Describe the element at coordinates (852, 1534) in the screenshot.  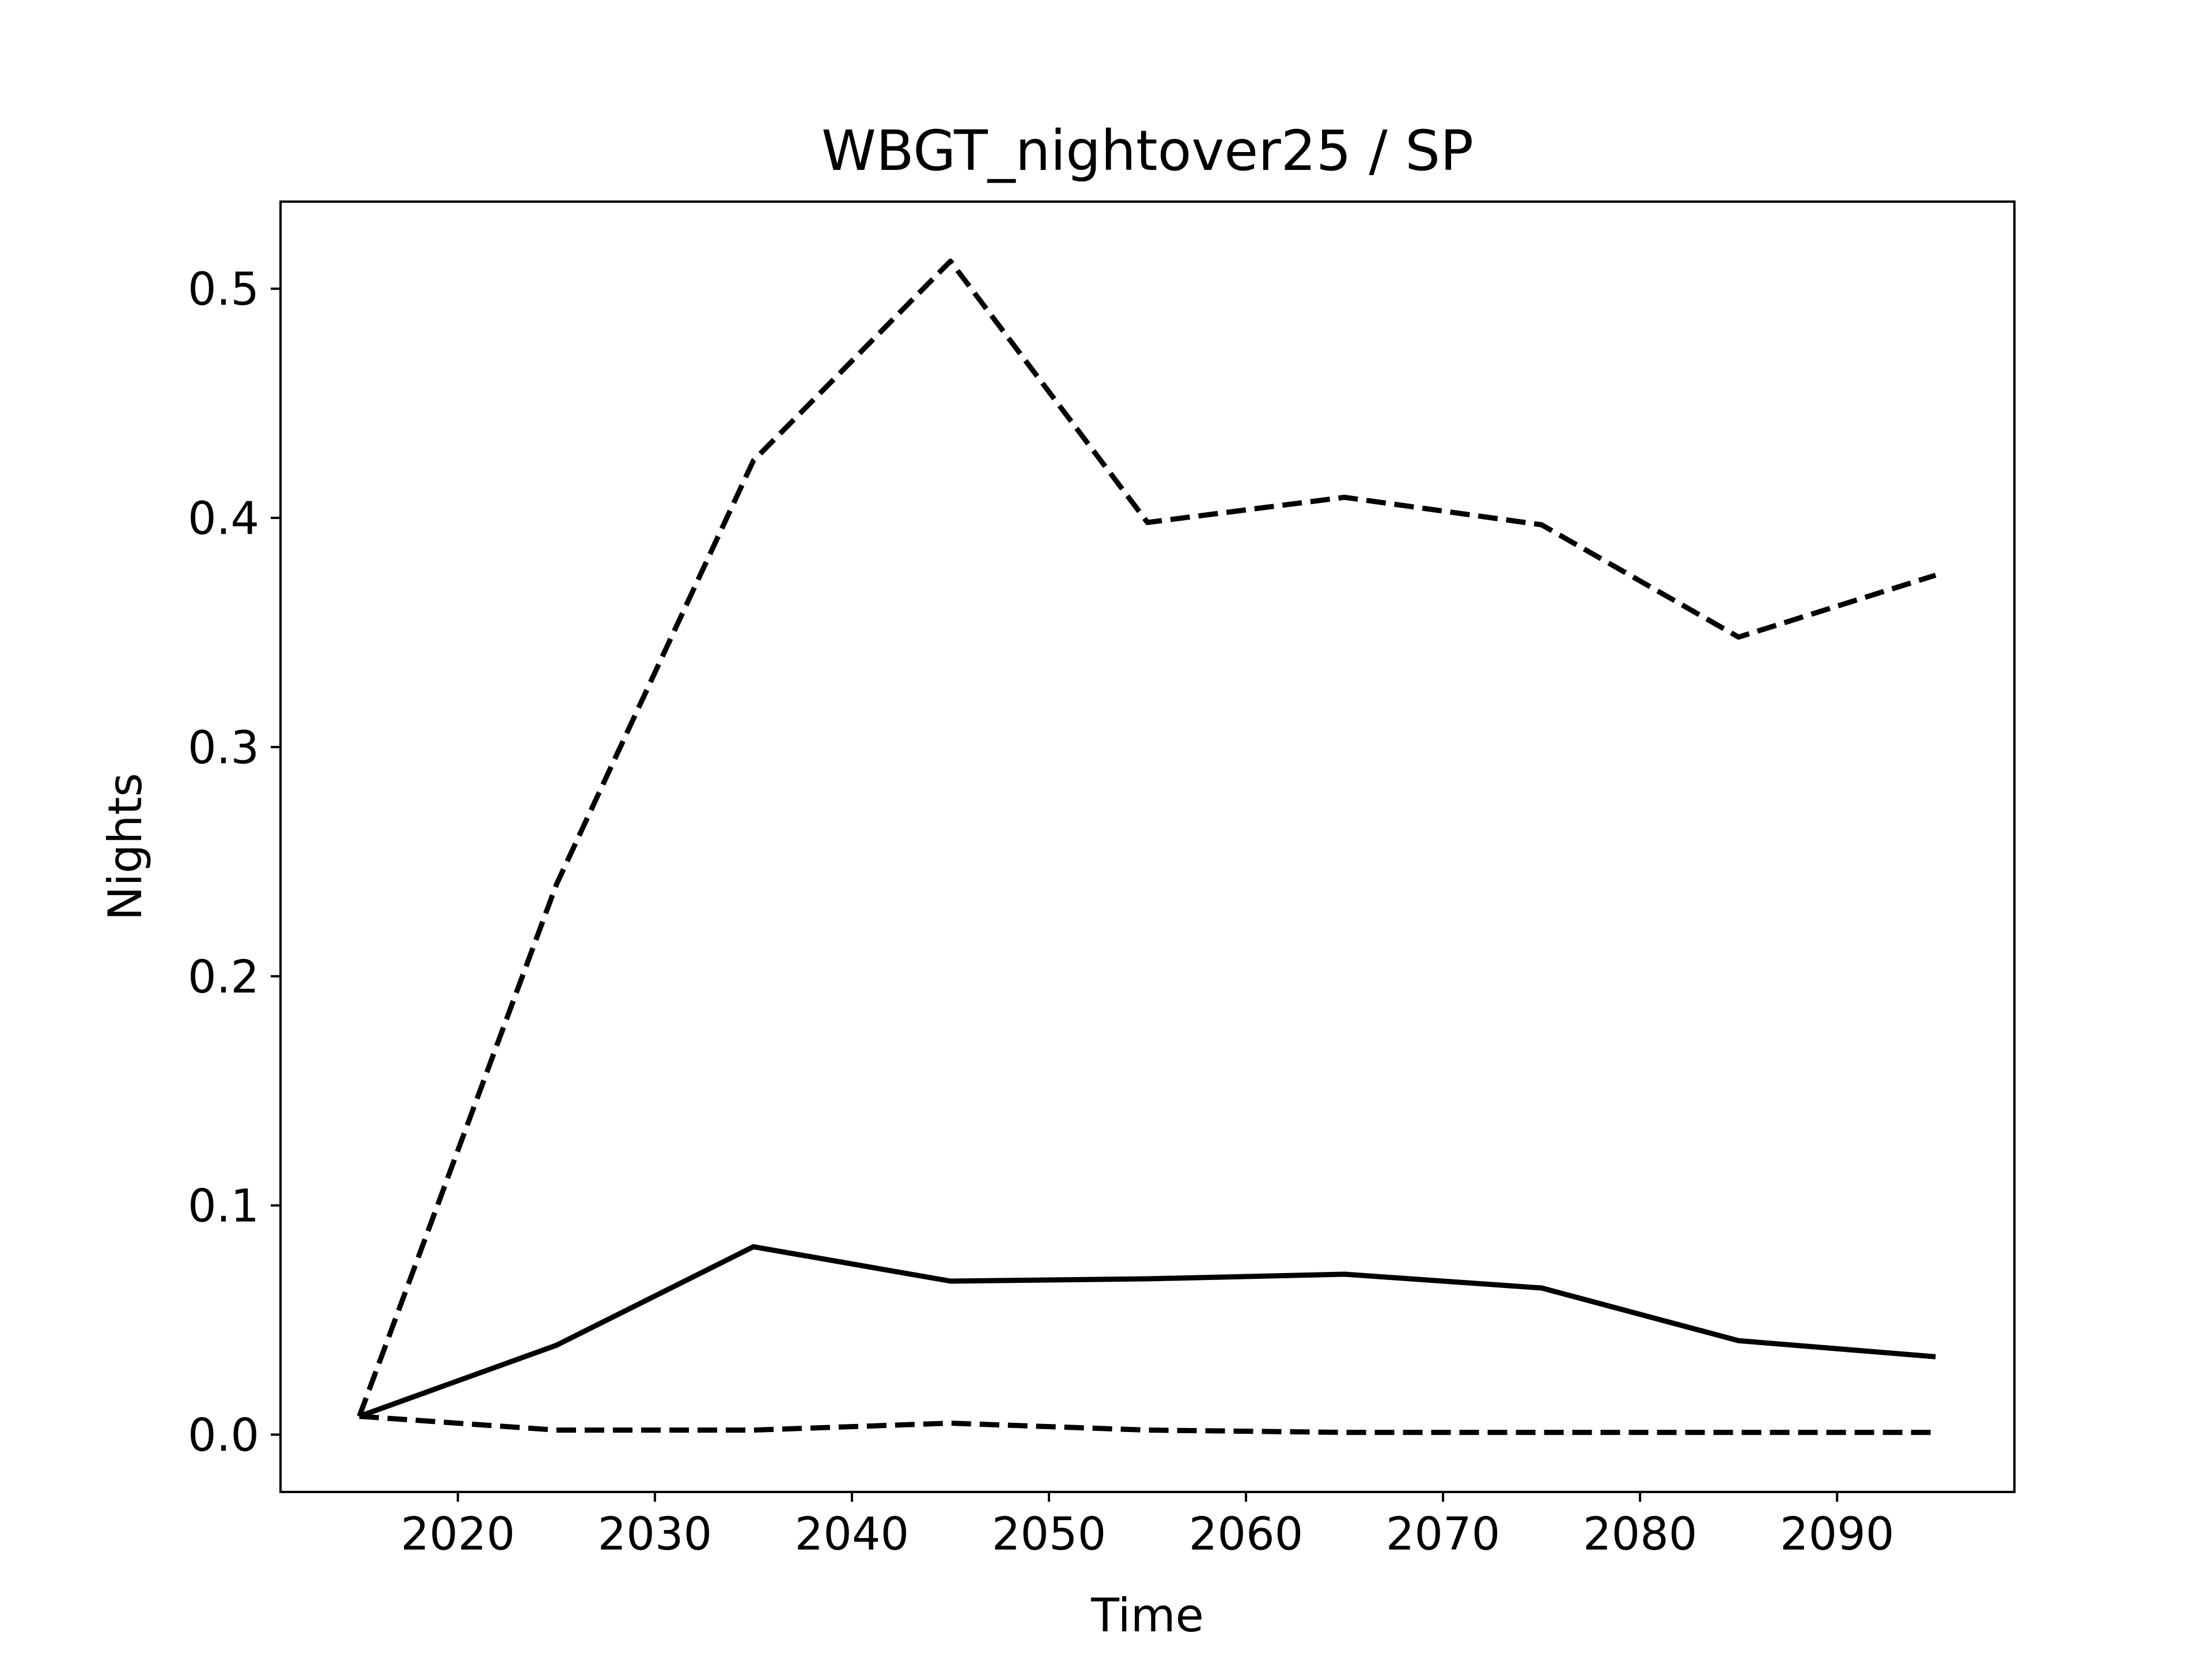
I see `x-tick-label: 2040` at that location.